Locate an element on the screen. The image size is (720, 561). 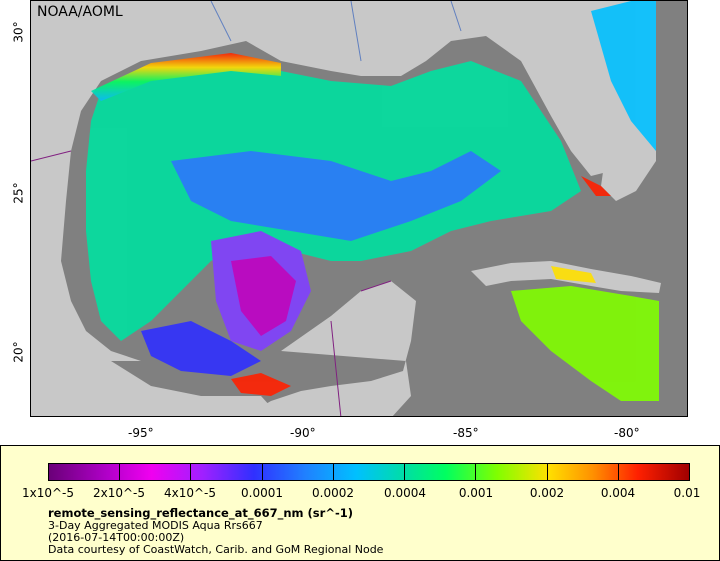
scale-label-6: 0.0004 is located at coordinates (405, 493).